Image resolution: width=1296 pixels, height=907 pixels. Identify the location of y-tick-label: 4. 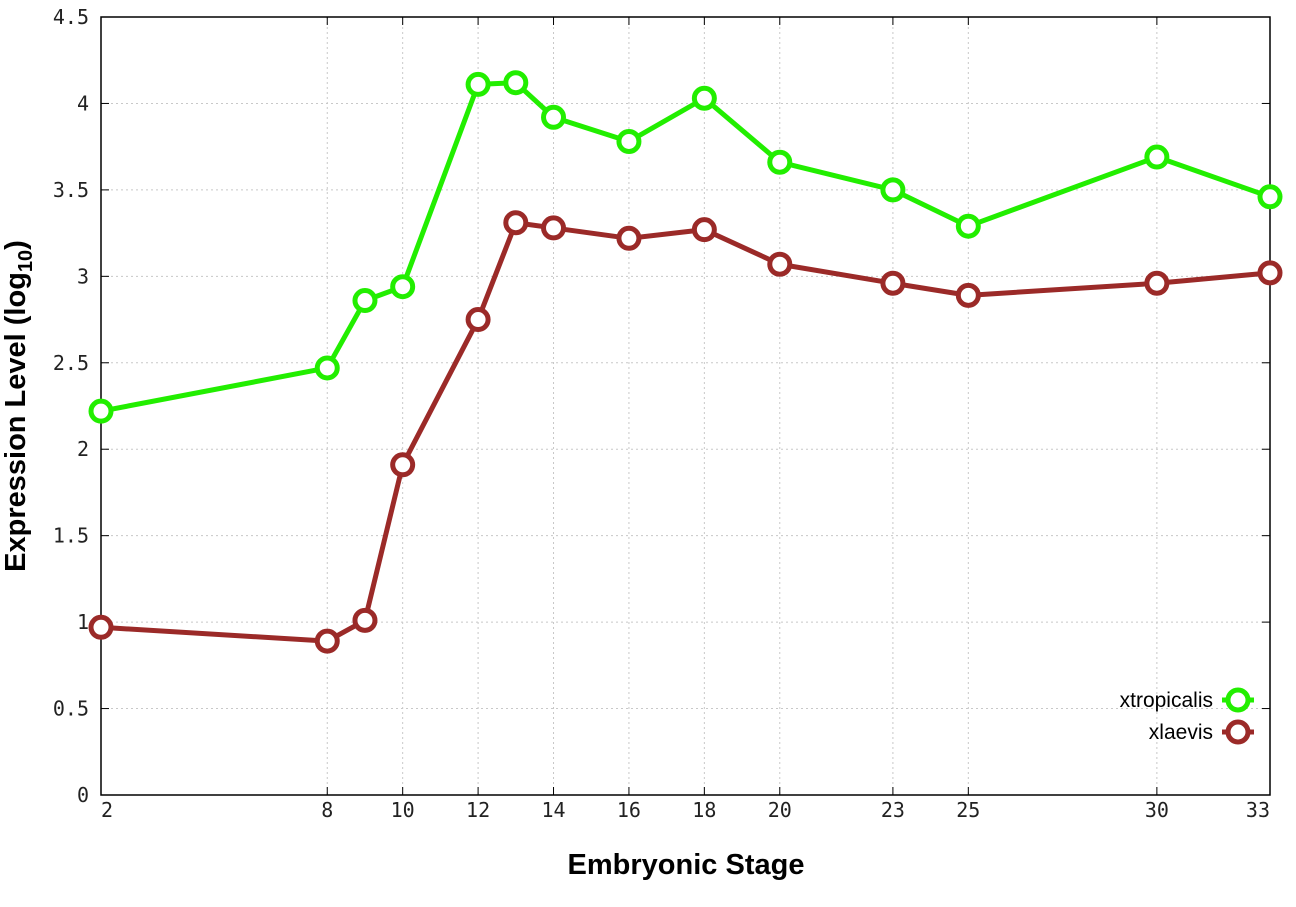
(83, 103).